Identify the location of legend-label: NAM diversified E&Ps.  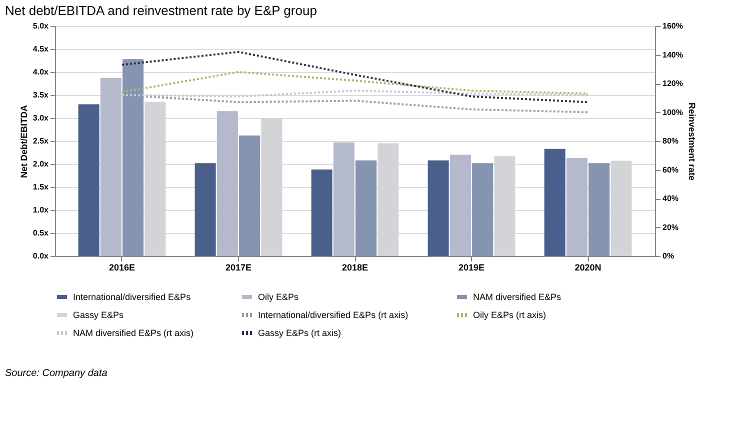
(517, 297).